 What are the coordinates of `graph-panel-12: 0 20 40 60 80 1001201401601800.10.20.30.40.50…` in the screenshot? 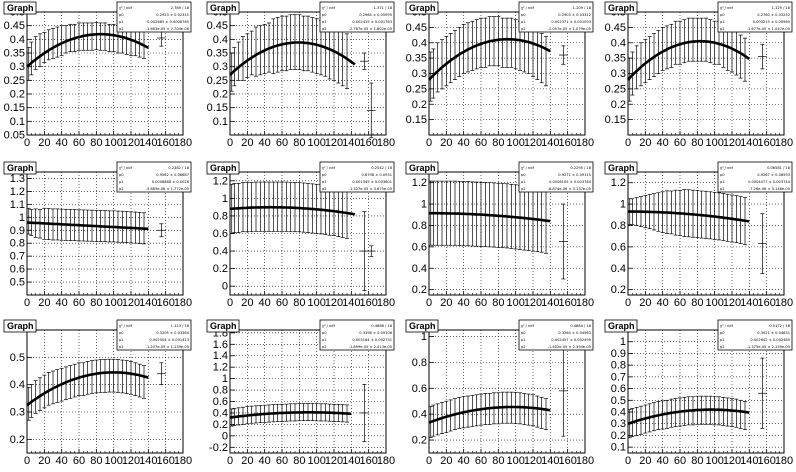 It's located at (698, 393).